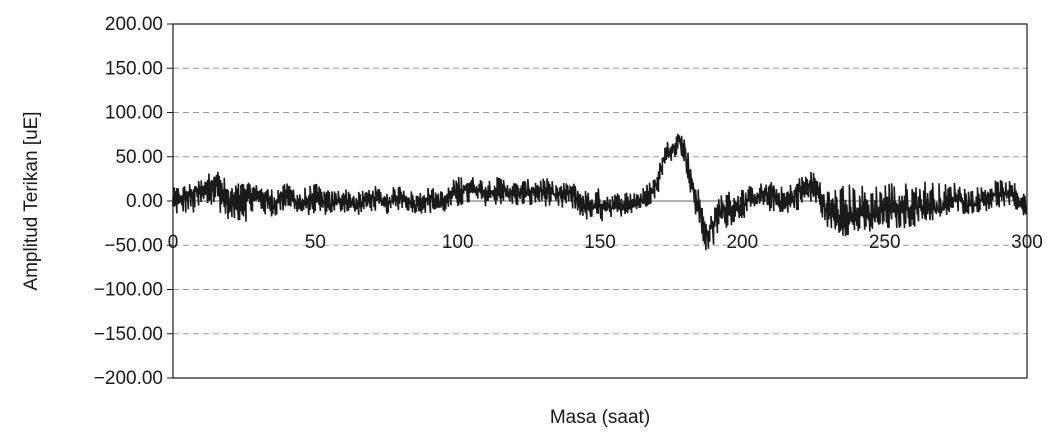 This screenshot has width=1048, height=435. I want to click on x-tick-label: 50, so click(315, 242).